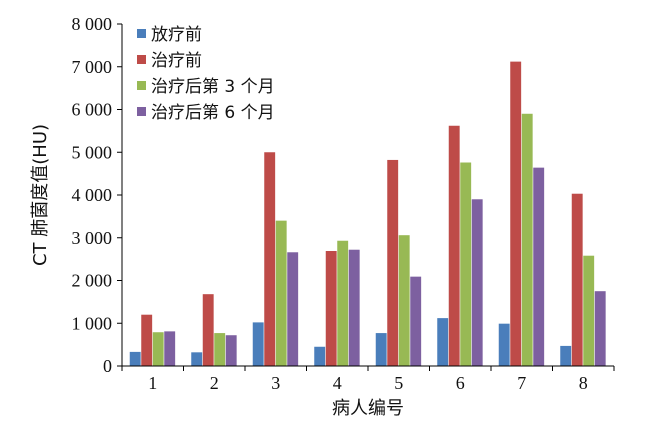  What do you see at coordinates (40, 195) in the screenshot?
I see `y-axis-title: CT 肺菌度值(HU)` at bounding box center [40, 195].